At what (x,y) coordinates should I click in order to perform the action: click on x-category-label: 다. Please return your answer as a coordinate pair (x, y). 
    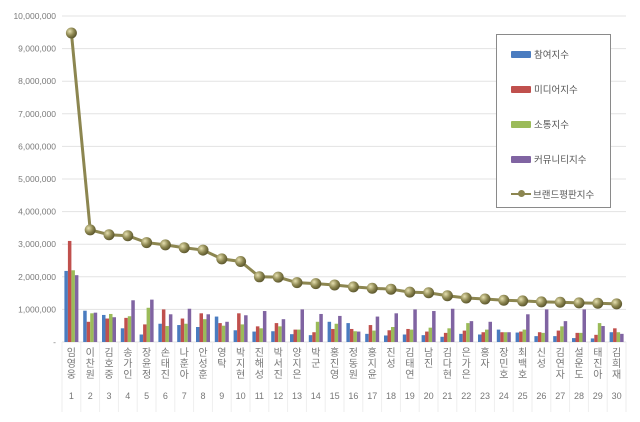
    Looking at the image, I should click on (447, 364).